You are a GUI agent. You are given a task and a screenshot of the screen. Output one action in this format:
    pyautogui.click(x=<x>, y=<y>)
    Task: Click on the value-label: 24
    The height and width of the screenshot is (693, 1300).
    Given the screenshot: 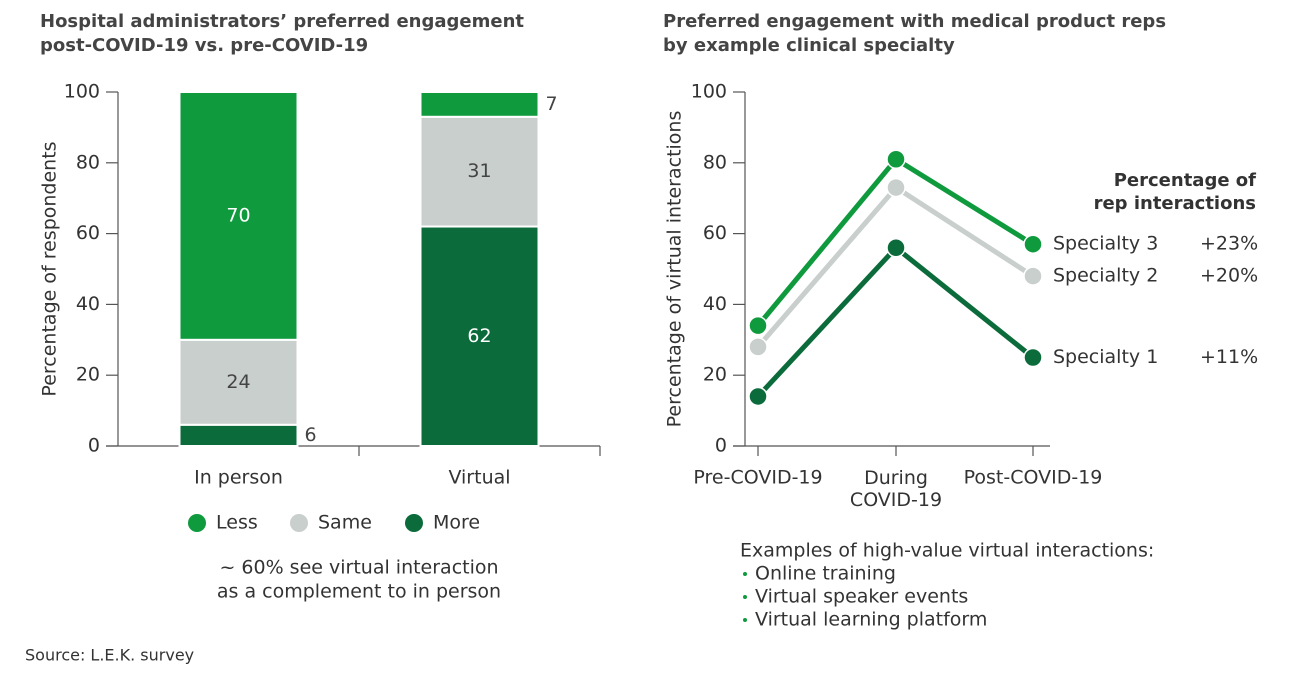 What is the action you would take?
    pyautogui.click(x=238, y=382)
    